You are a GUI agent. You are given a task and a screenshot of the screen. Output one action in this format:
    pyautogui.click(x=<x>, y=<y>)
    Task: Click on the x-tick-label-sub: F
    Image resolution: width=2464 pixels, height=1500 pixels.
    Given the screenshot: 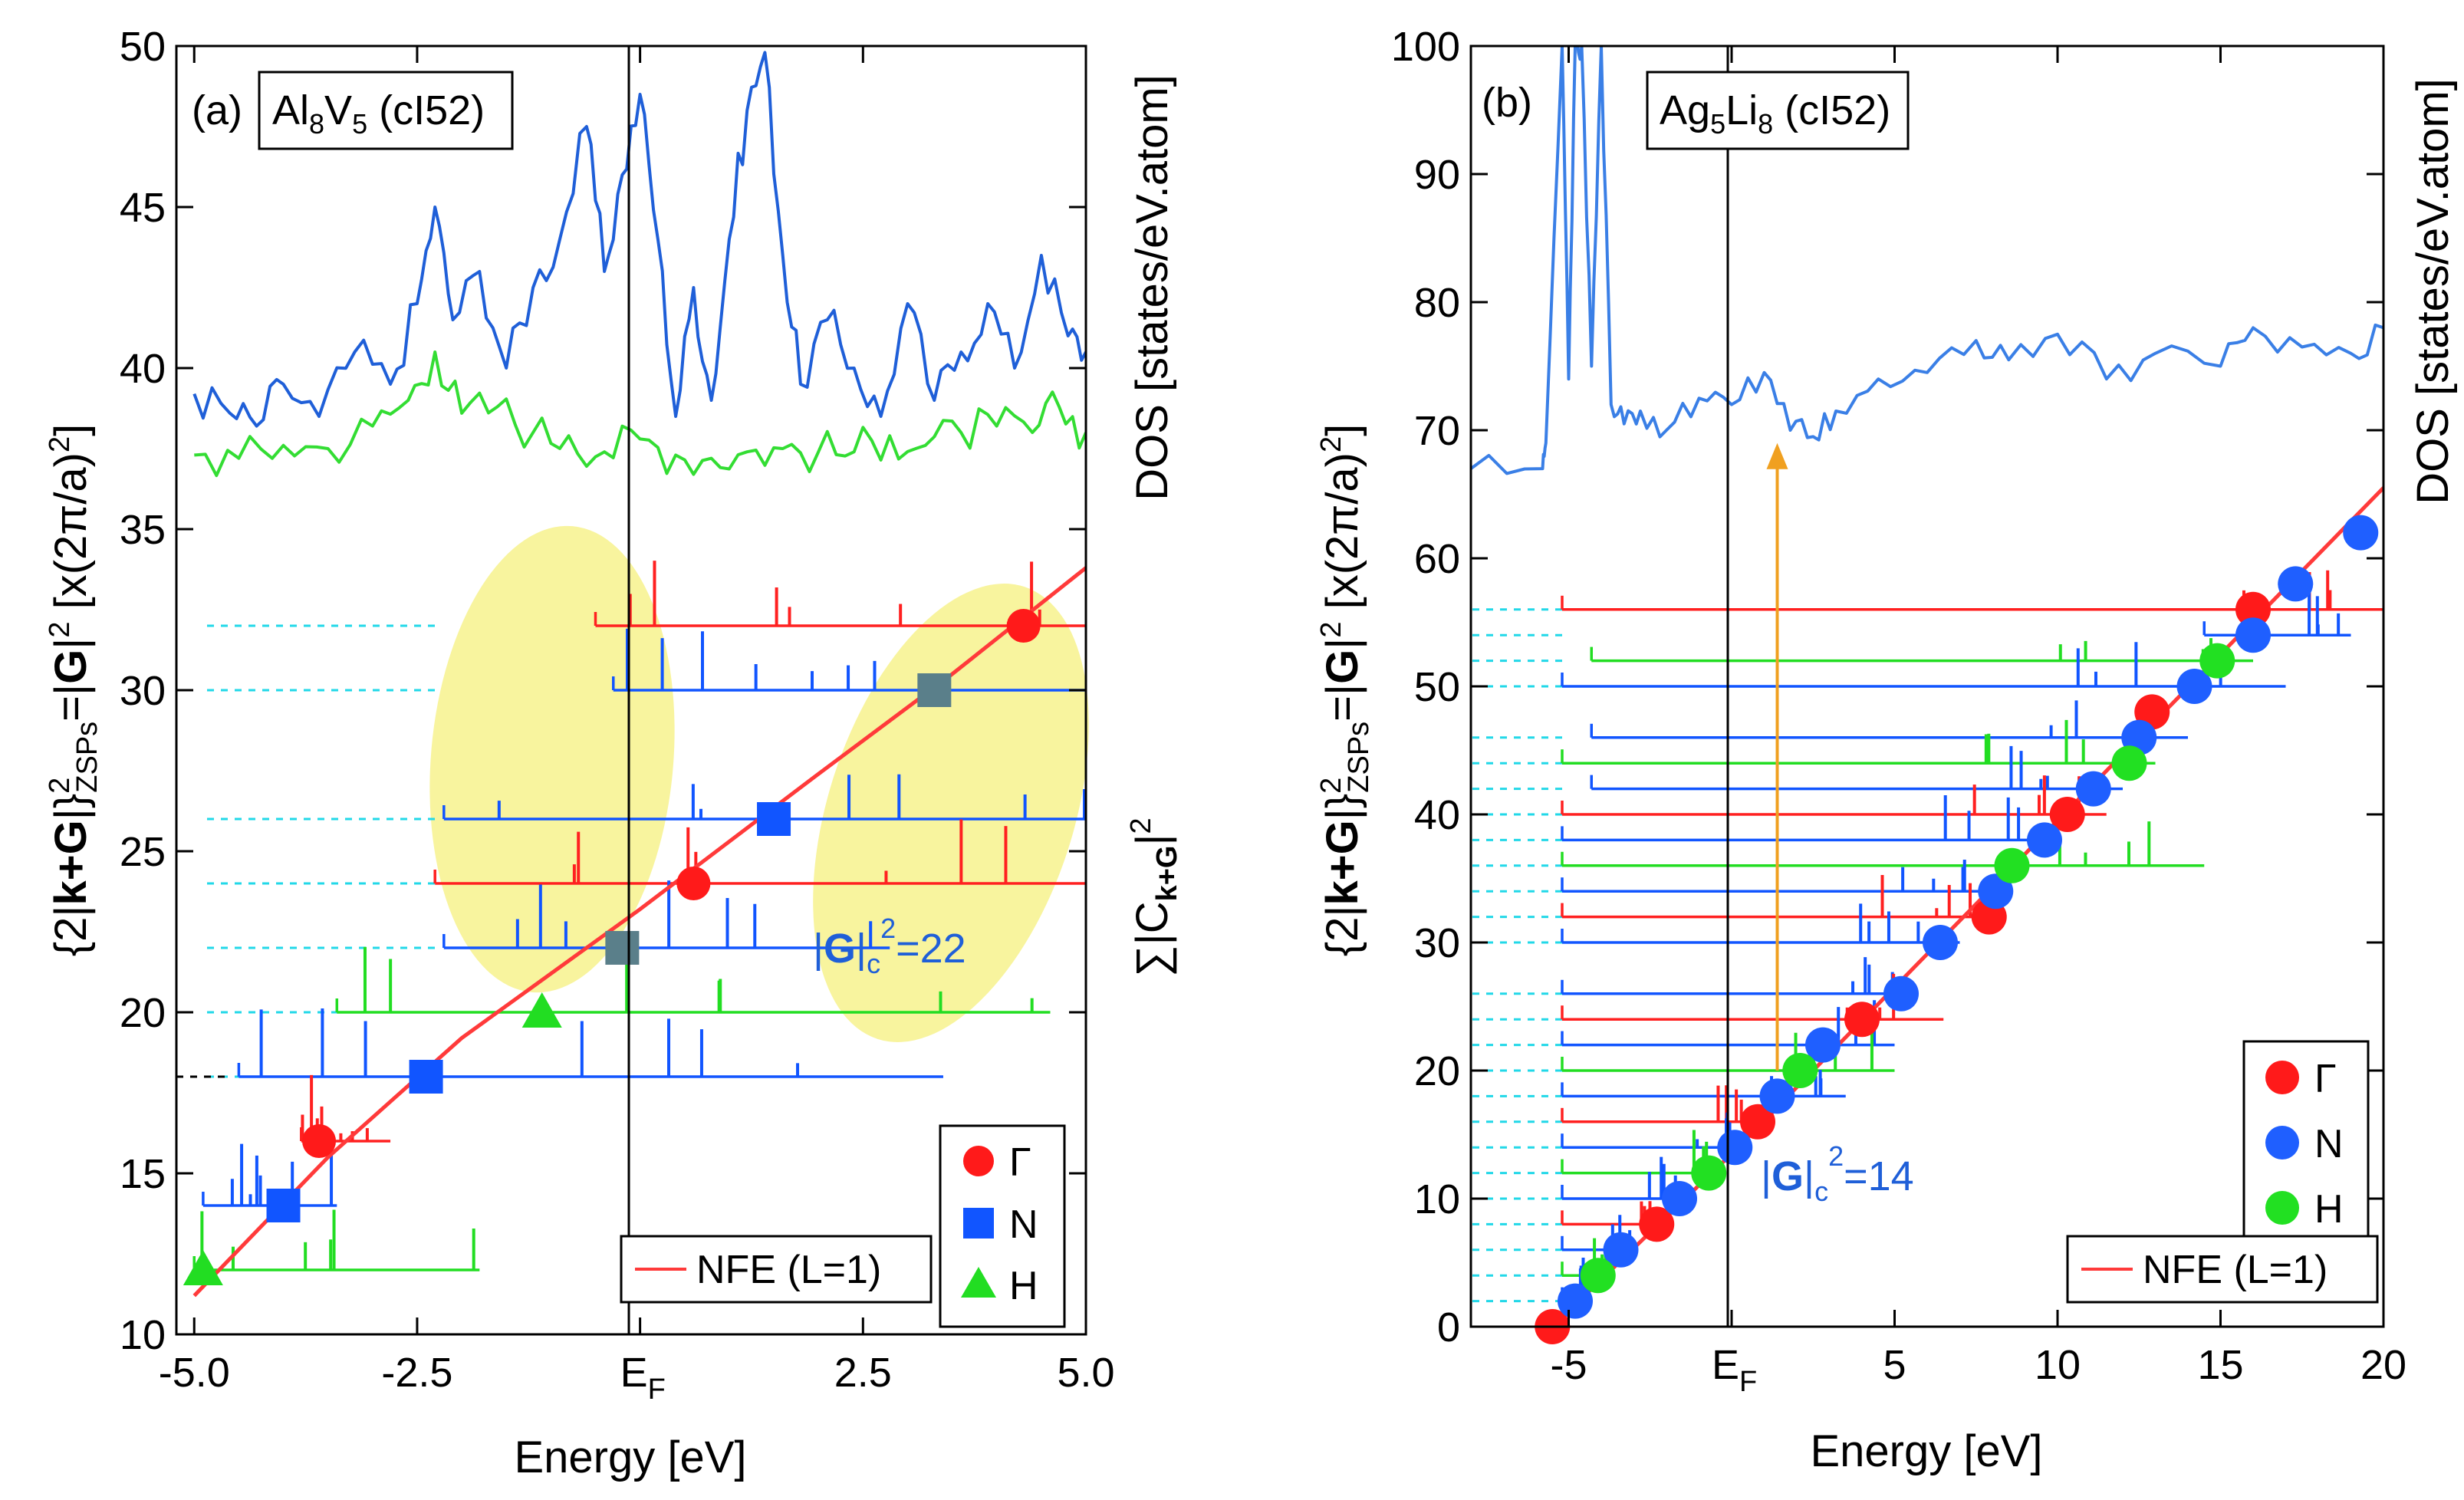 What is the action you would take?
    pyautogui.click(x=1748, y=1382)
    